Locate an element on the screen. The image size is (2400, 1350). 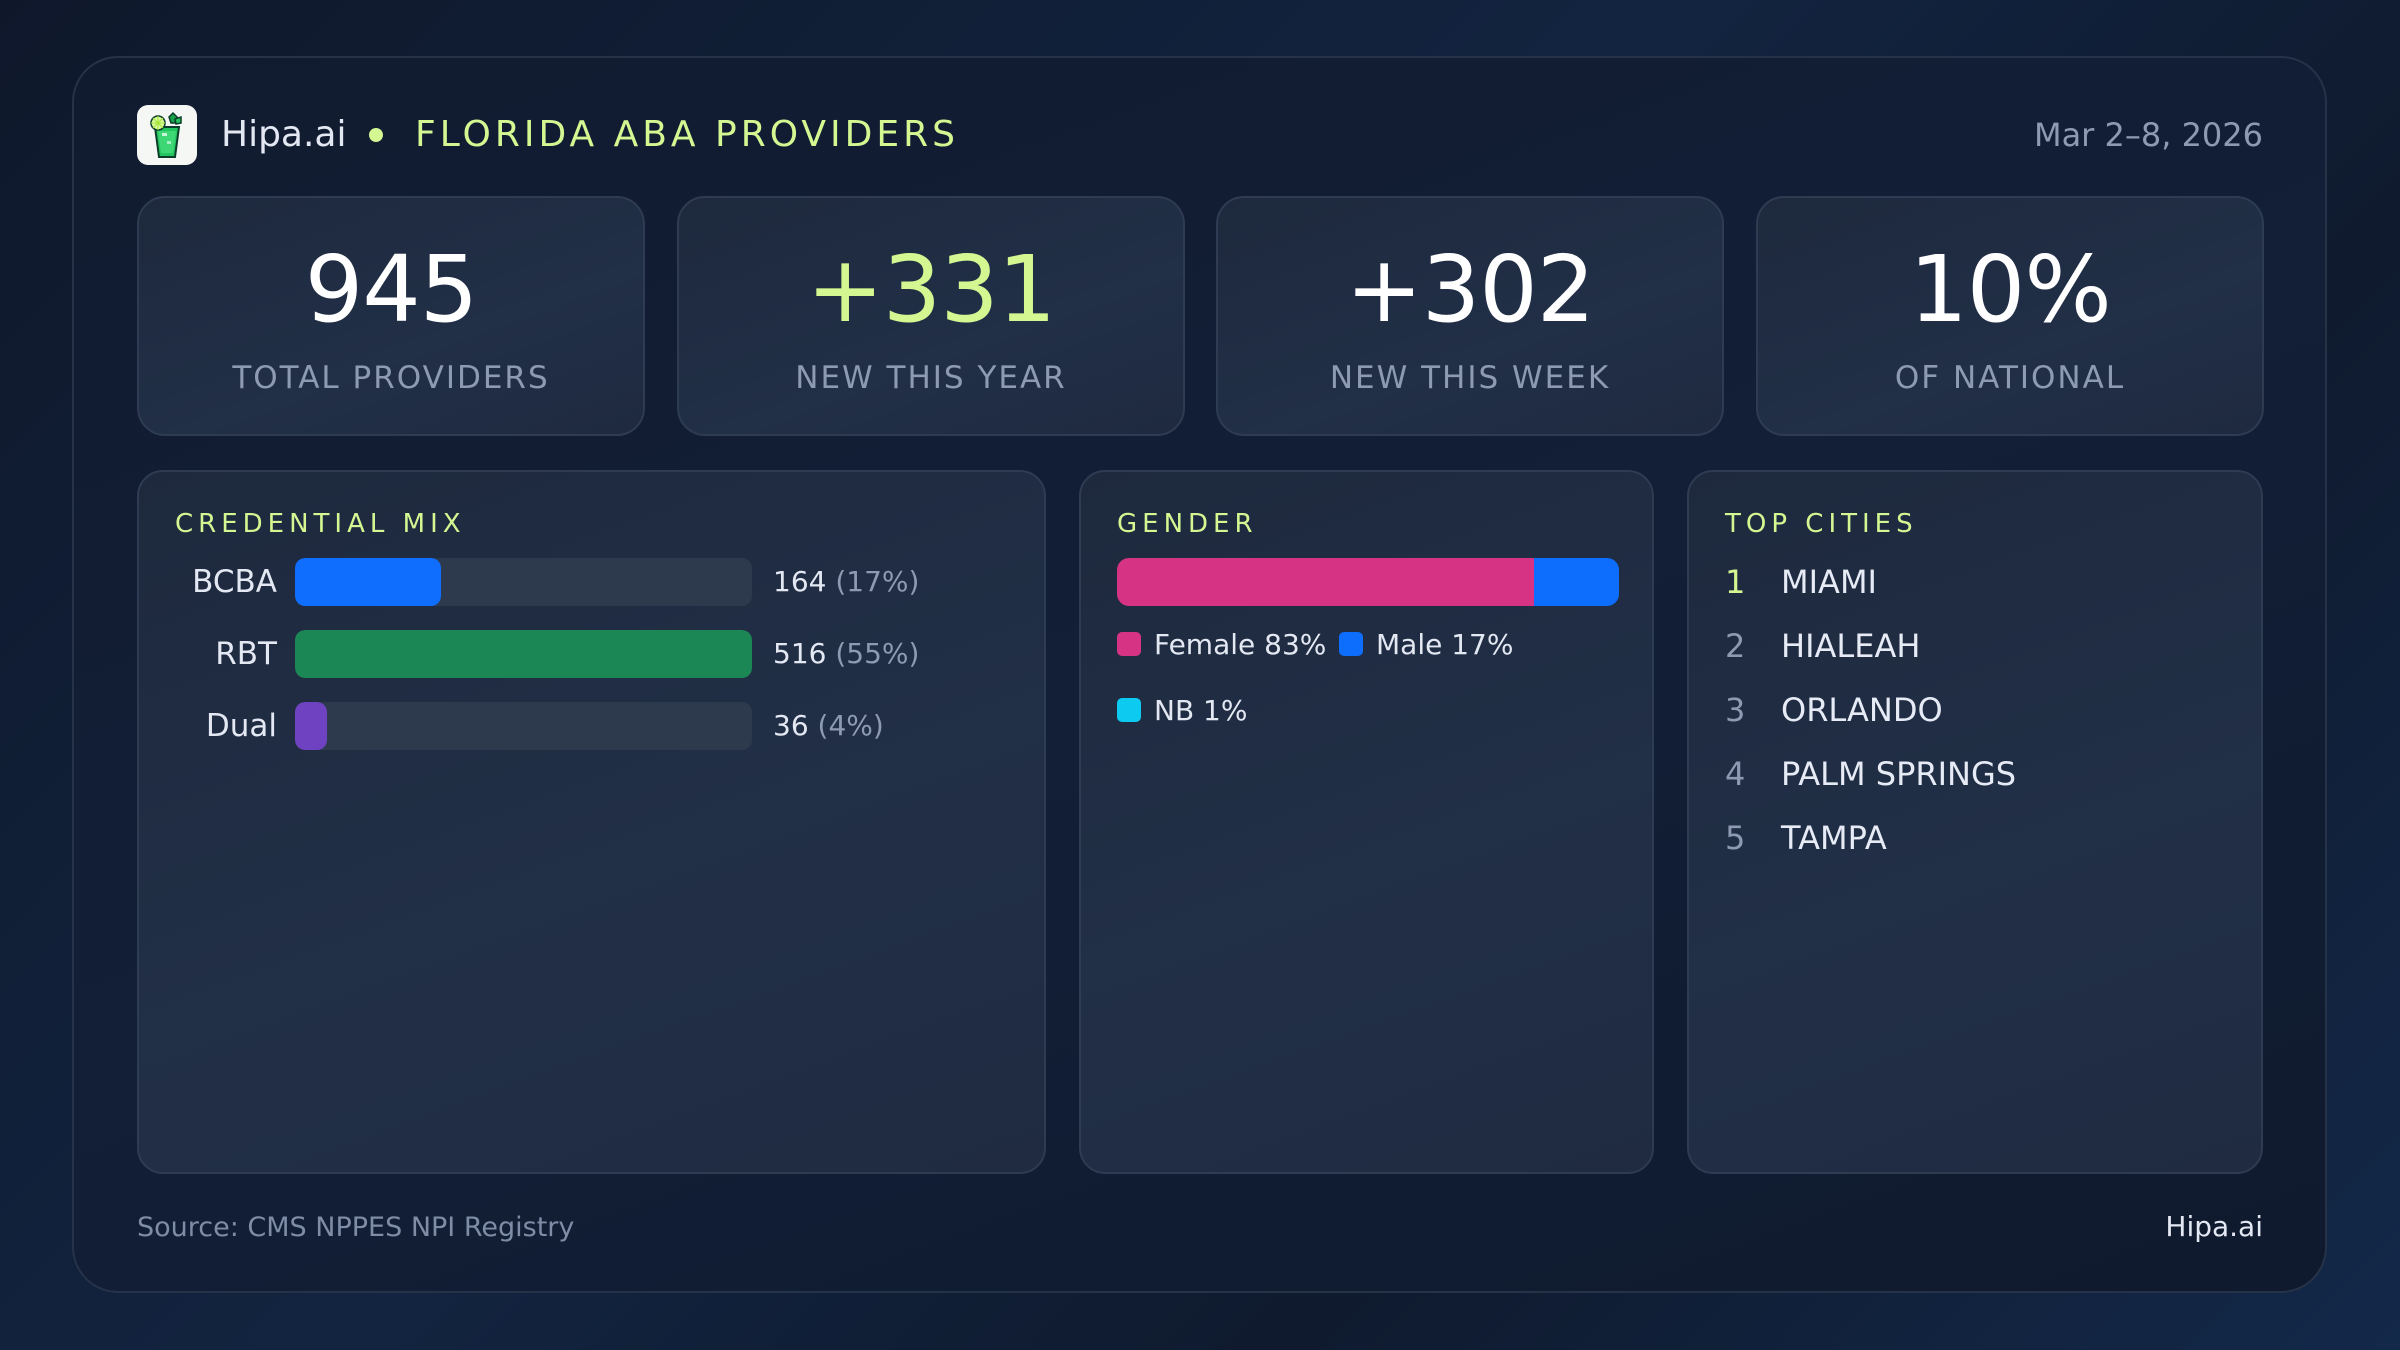
legend-item-female: Female 83% is located at coordinates (1221, 644).